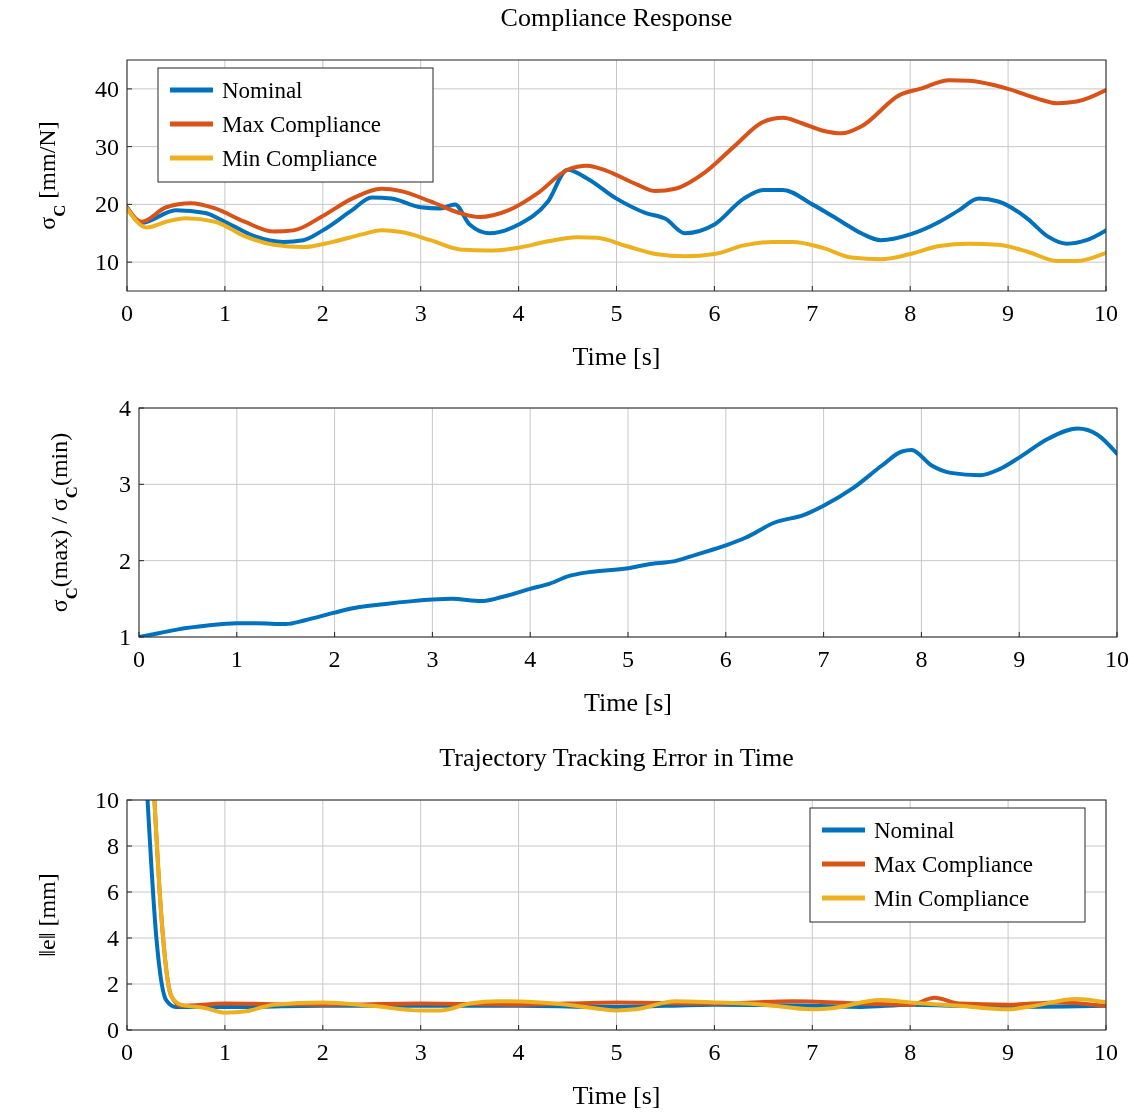 The height and width of the screenshot is (1115, 1144). I want to click on y-tick-label: 30, so click(107, 146).